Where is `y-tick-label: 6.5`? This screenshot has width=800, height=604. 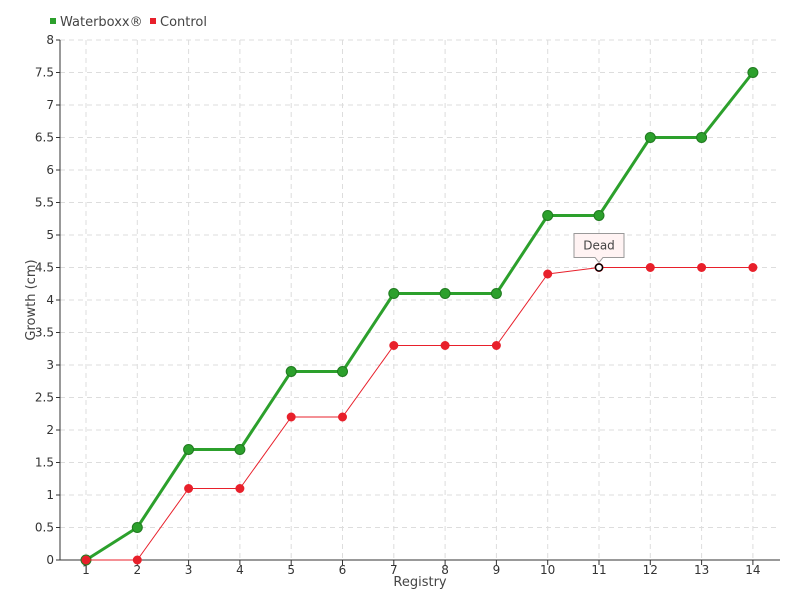 y-tick-label: 6.5 is located at coordinates (44, 138).